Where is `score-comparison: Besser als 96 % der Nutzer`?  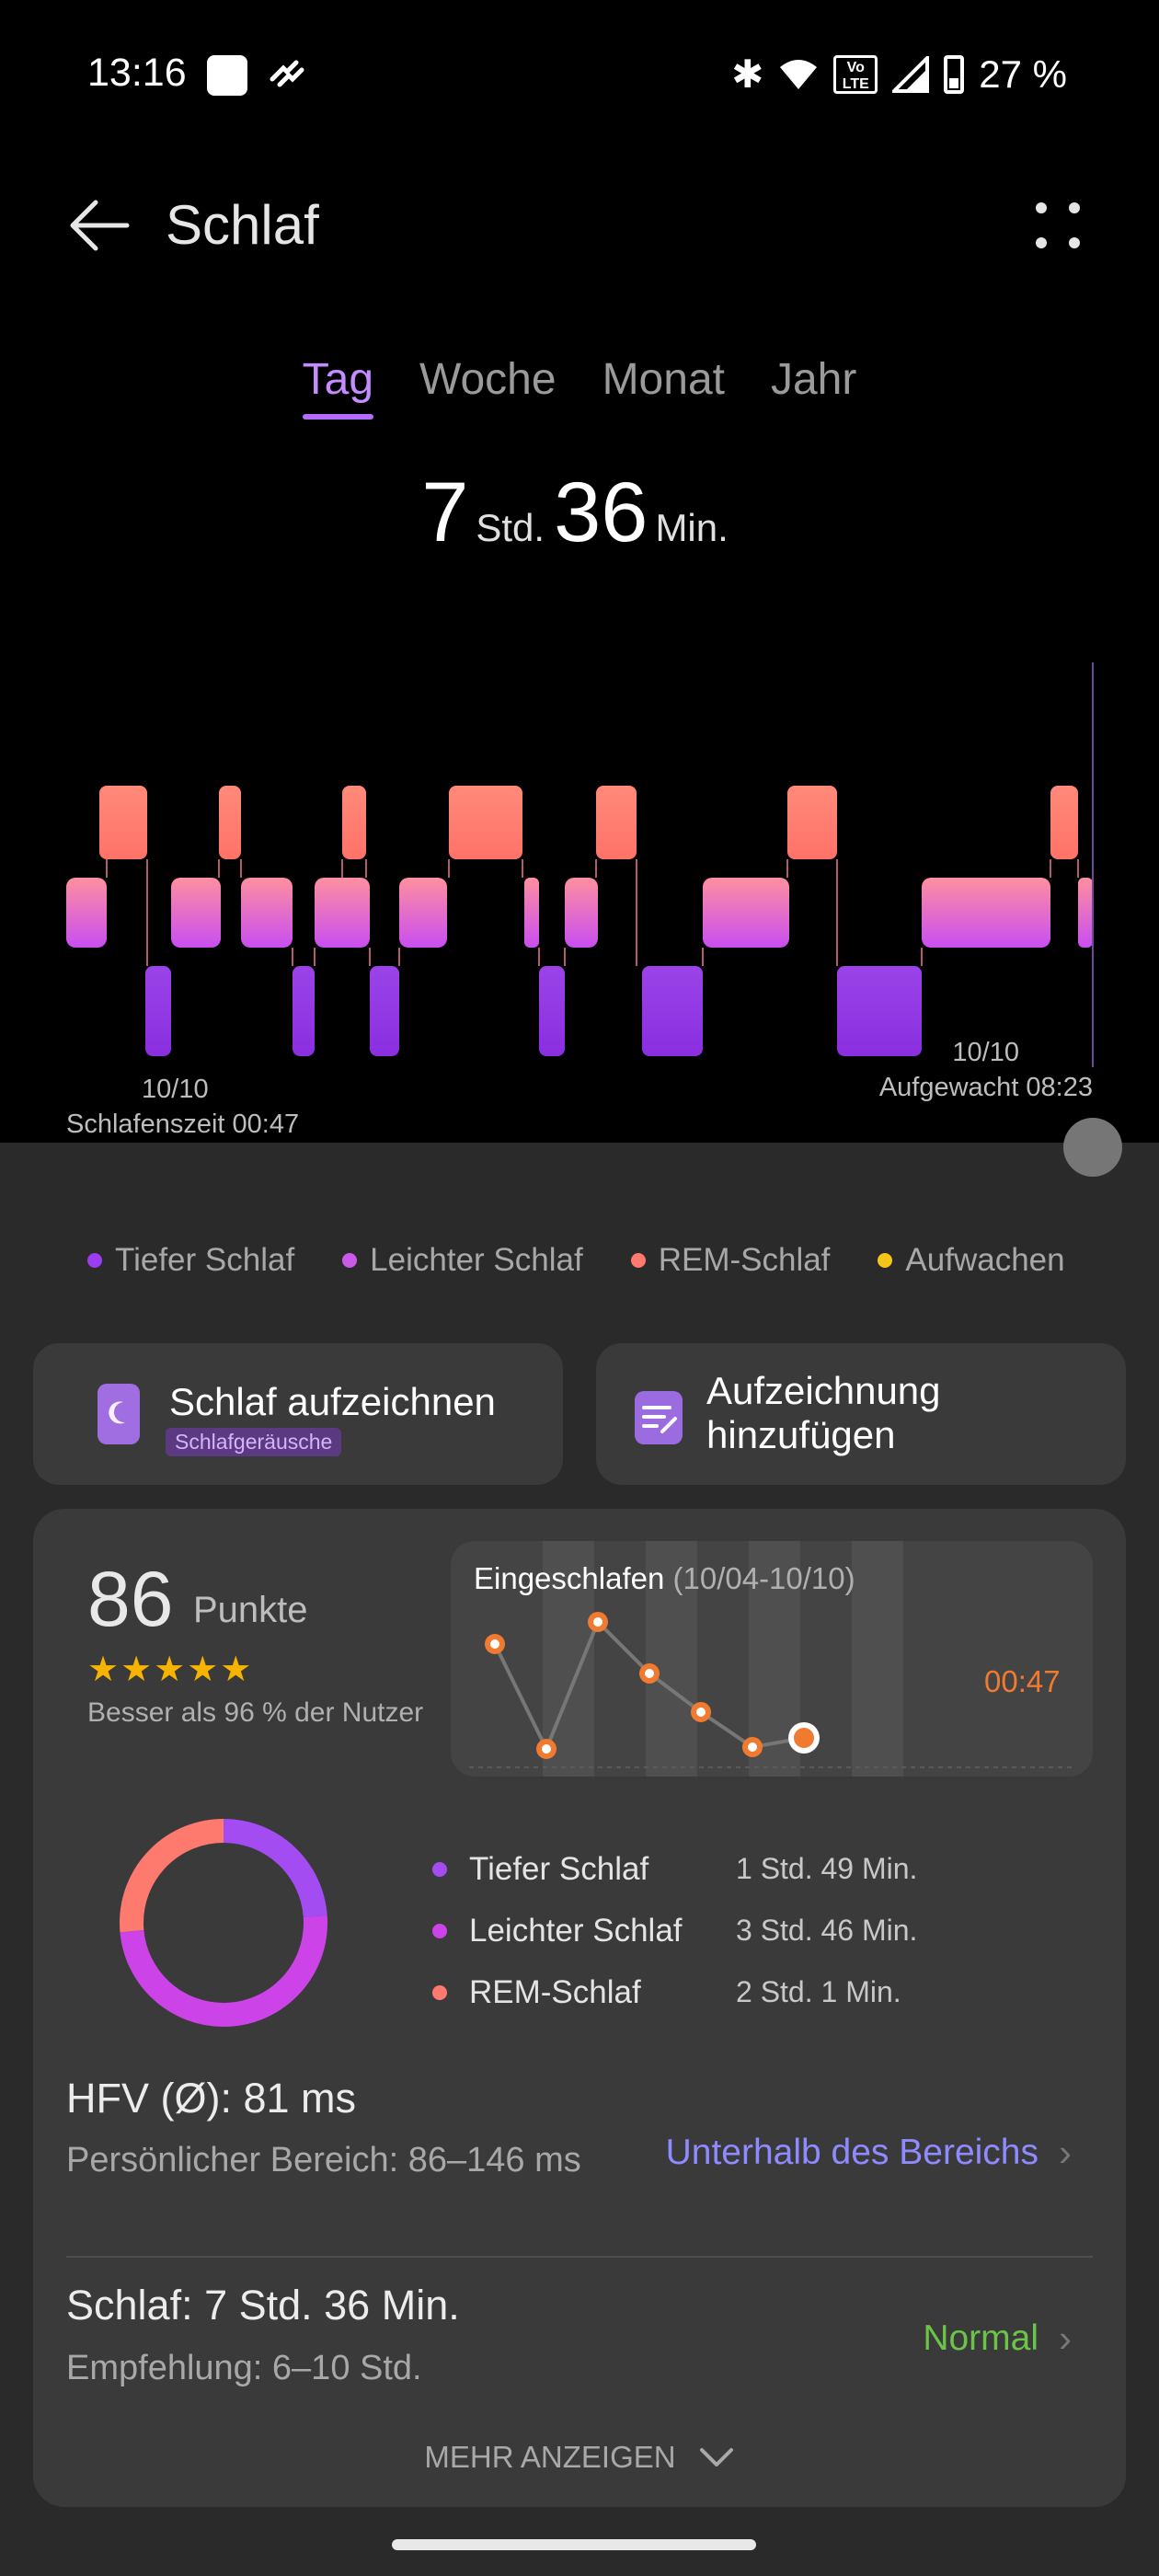 score-comparison: Besser als 96 % der Nutzer is located at coordinates (255, 1712).